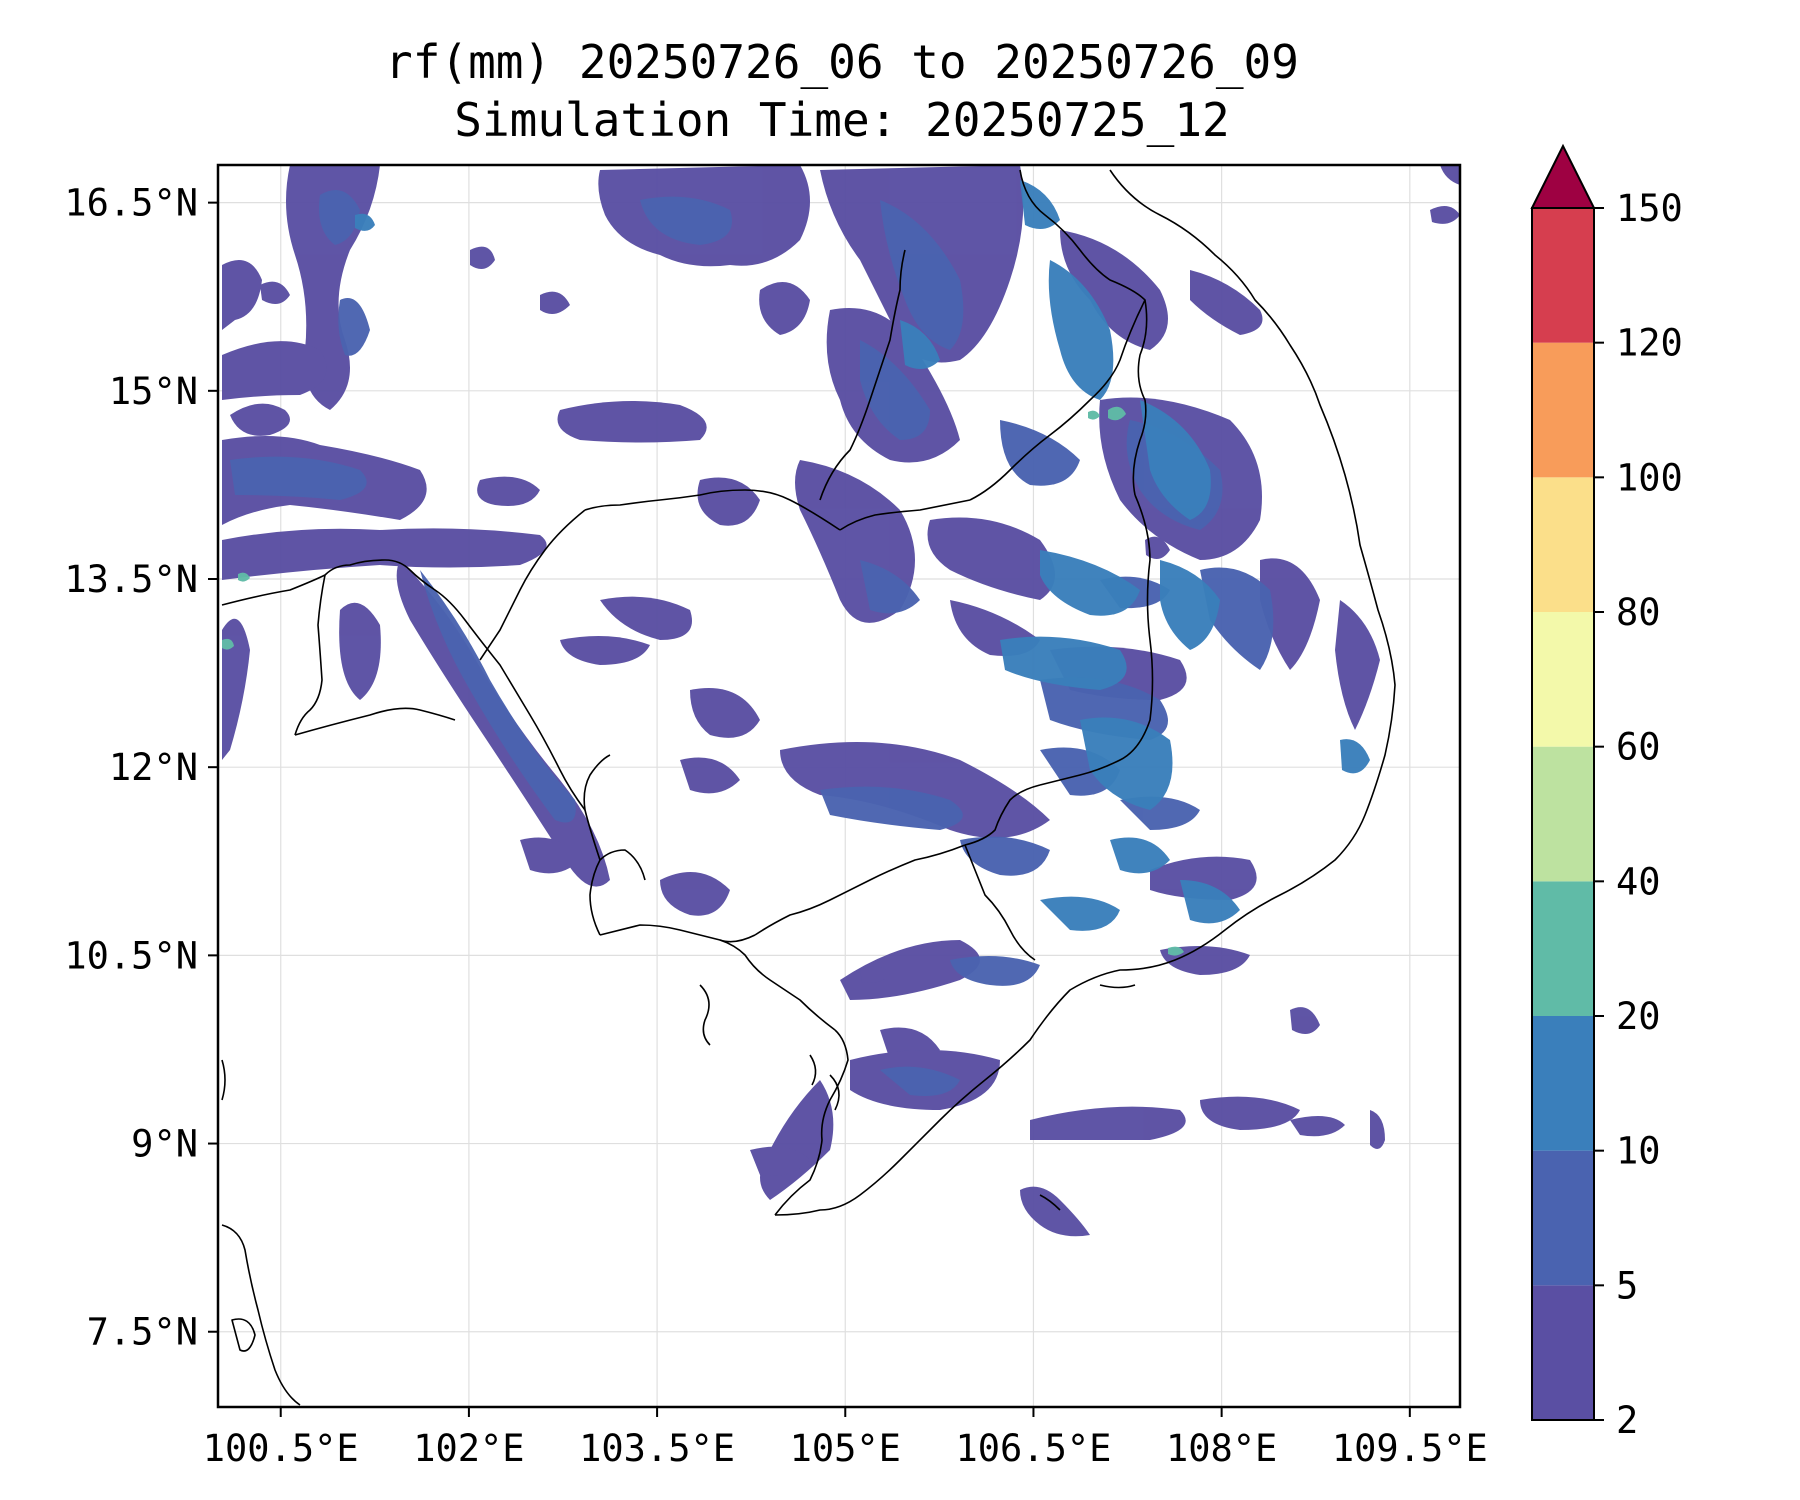  I want to click on lat-tick-label-2: 13.5°N, so click(131, 579).